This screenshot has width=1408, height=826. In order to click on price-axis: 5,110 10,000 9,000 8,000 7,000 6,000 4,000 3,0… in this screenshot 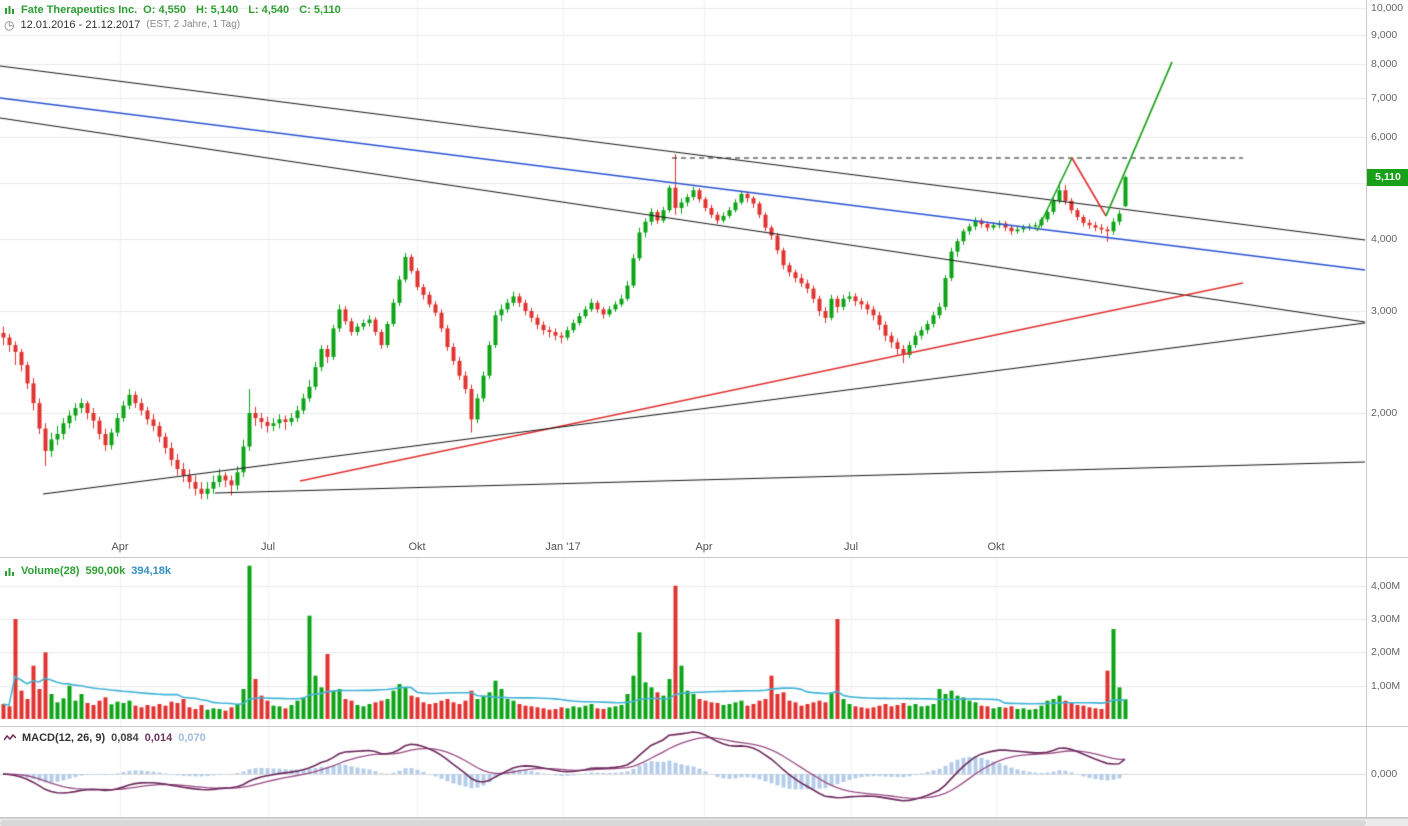, I will do `click(1387, 413)`.